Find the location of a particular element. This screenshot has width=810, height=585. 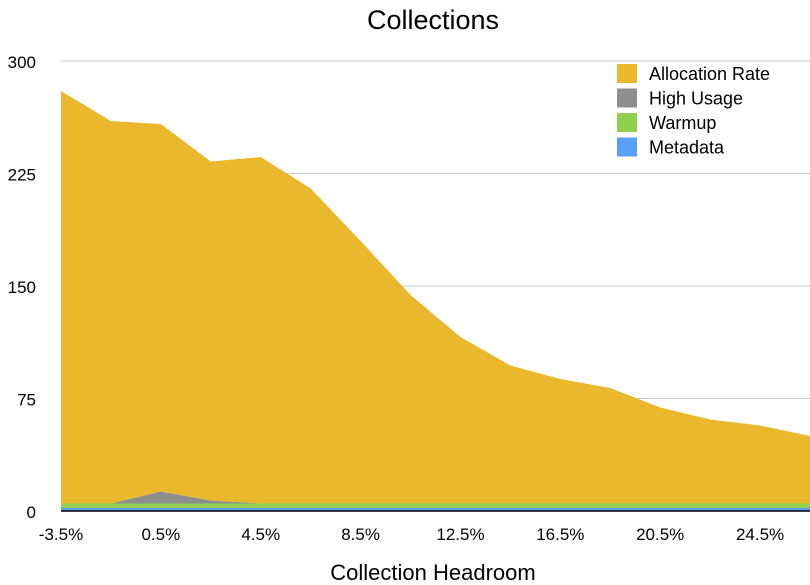

legend-label: Metadata is located at coordinates (687, 148).